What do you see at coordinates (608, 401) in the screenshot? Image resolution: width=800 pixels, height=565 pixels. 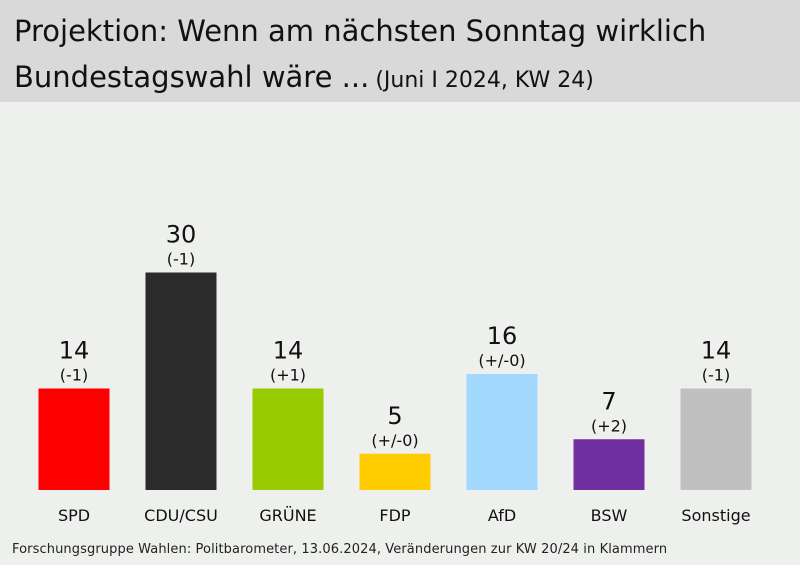 I see `value-label: 7` at bounding box center [608, 401].